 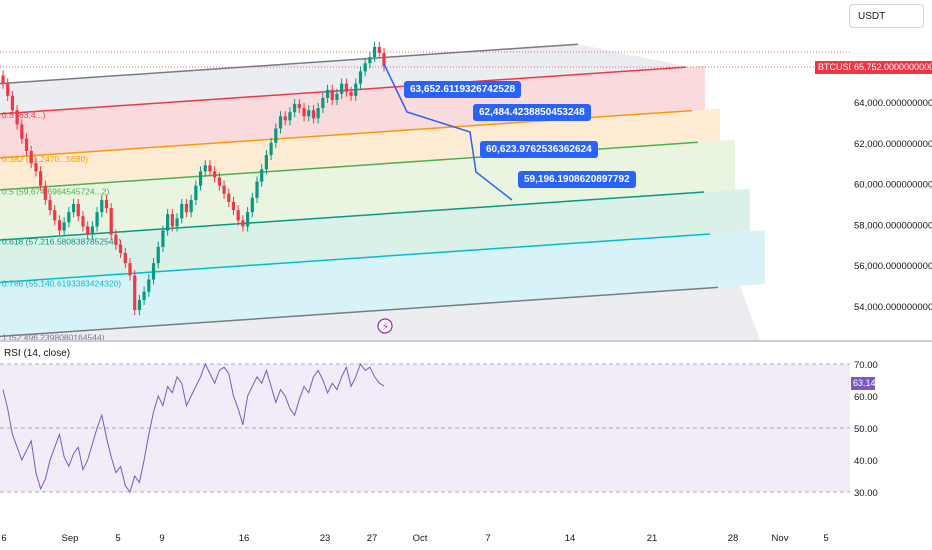 I want to click on rsi-tick-label: 30.00, so click(x=866, y=493).